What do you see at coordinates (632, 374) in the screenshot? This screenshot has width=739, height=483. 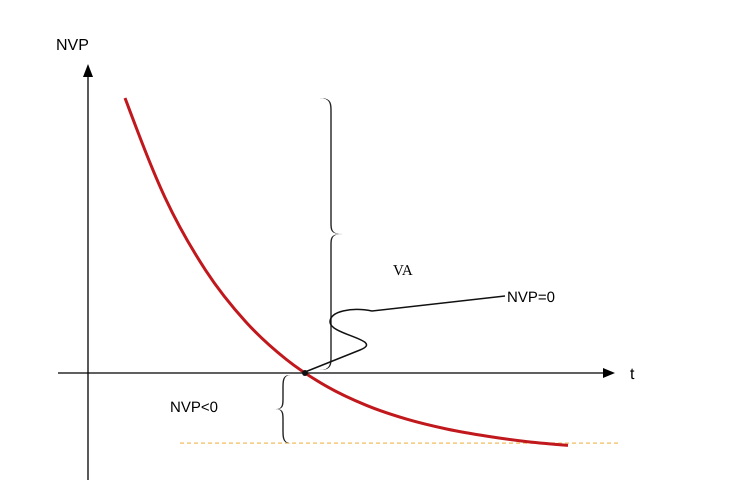 I see `x-axis-title: t` at bounding box center [632, 374].